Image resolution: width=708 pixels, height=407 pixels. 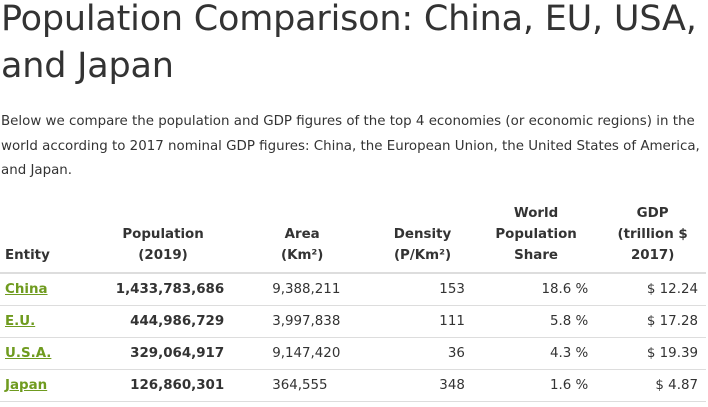 What do you see at coordinates (48, 321) in the screenshot?
I see `cell-entity: E.U.` at bounding box center [48, 321].